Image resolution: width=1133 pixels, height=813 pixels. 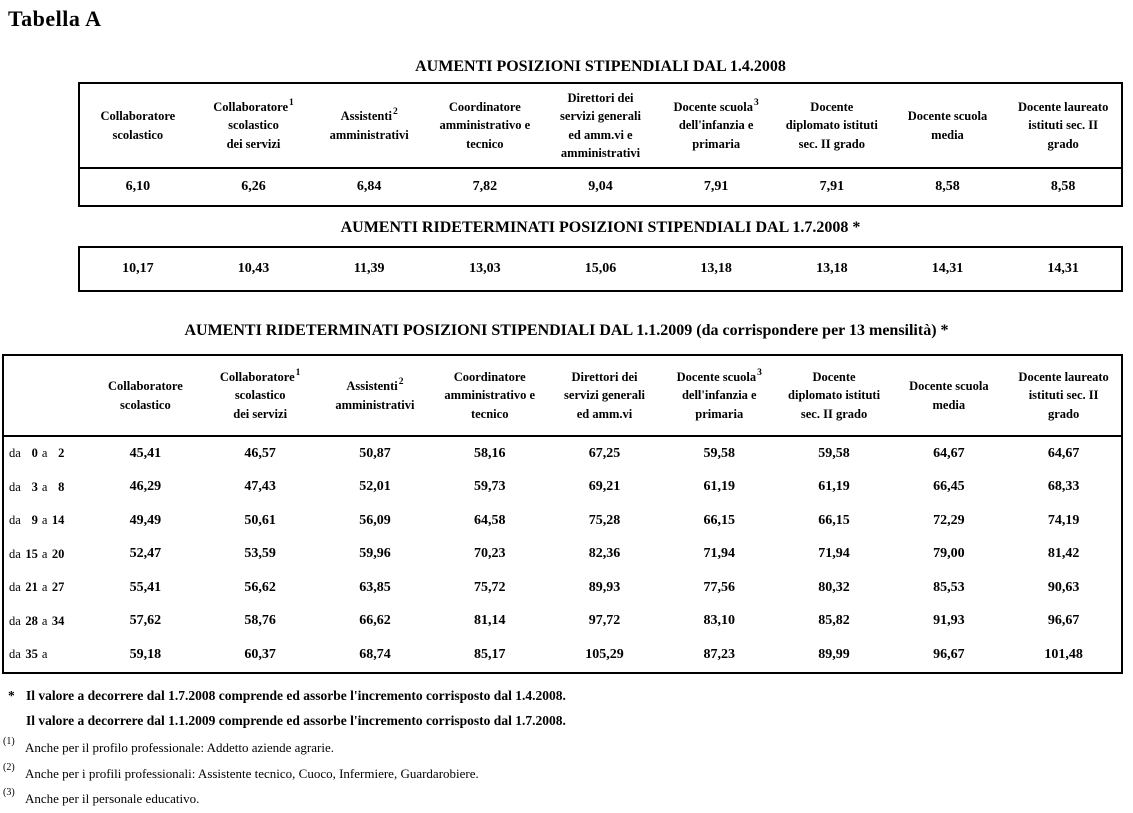 I want to click on value-cell: 11,39, so click(x=369, y=268).